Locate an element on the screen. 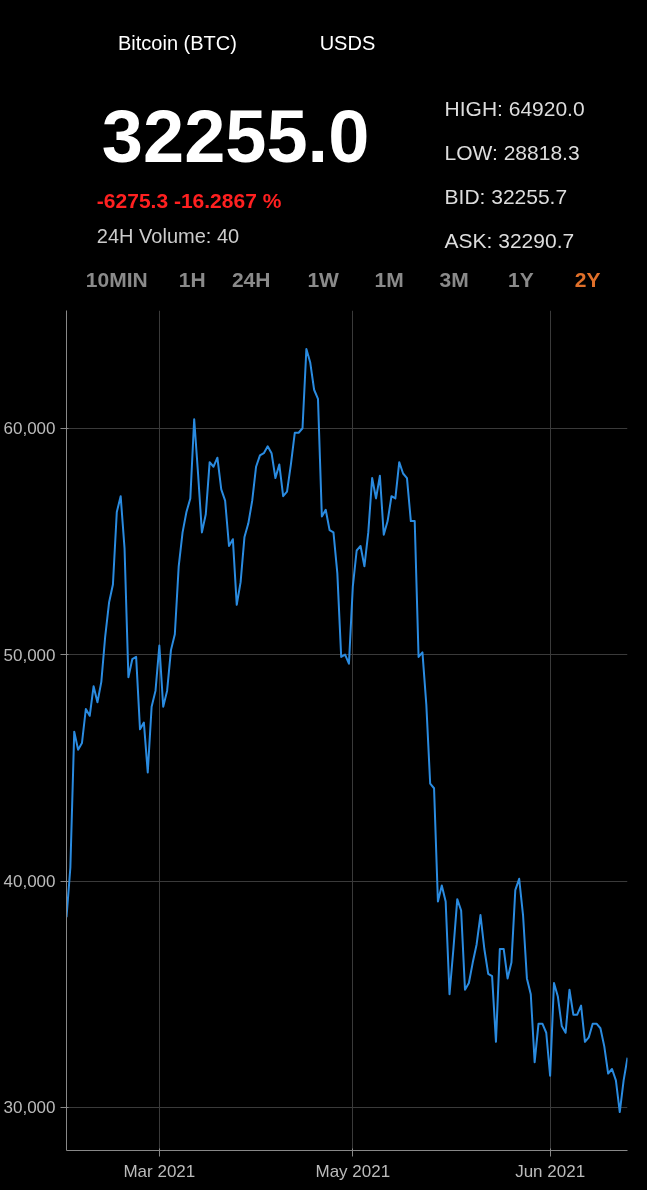 The height and width of the screenshot is (1200, 647). x-tick-label: Jun 2021 is located at coordinates (550, 1171).